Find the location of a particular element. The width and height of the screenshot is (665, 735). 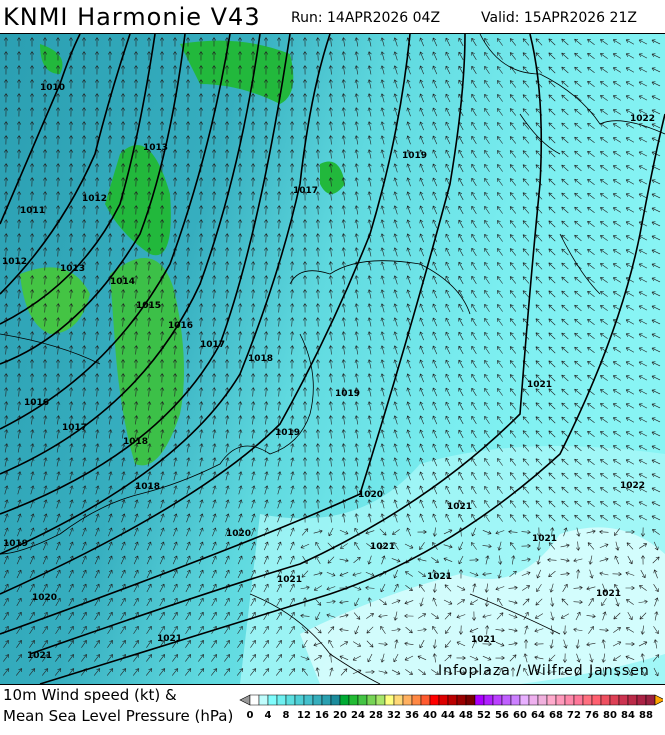

legend-label: 44 is located at coordinates (448, 715).